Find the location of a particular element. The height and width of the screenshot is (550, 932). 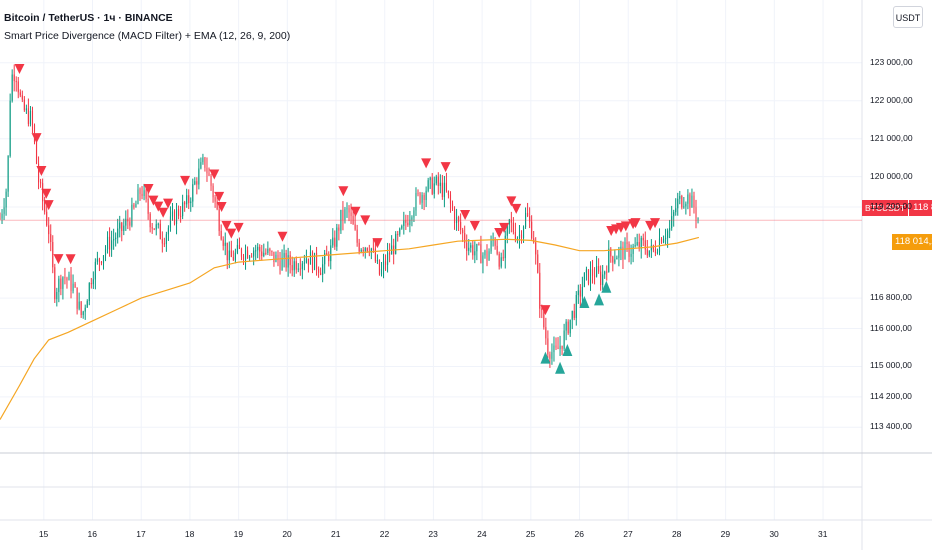

time-axis-label: 27 is located at coordinates (628, 534).